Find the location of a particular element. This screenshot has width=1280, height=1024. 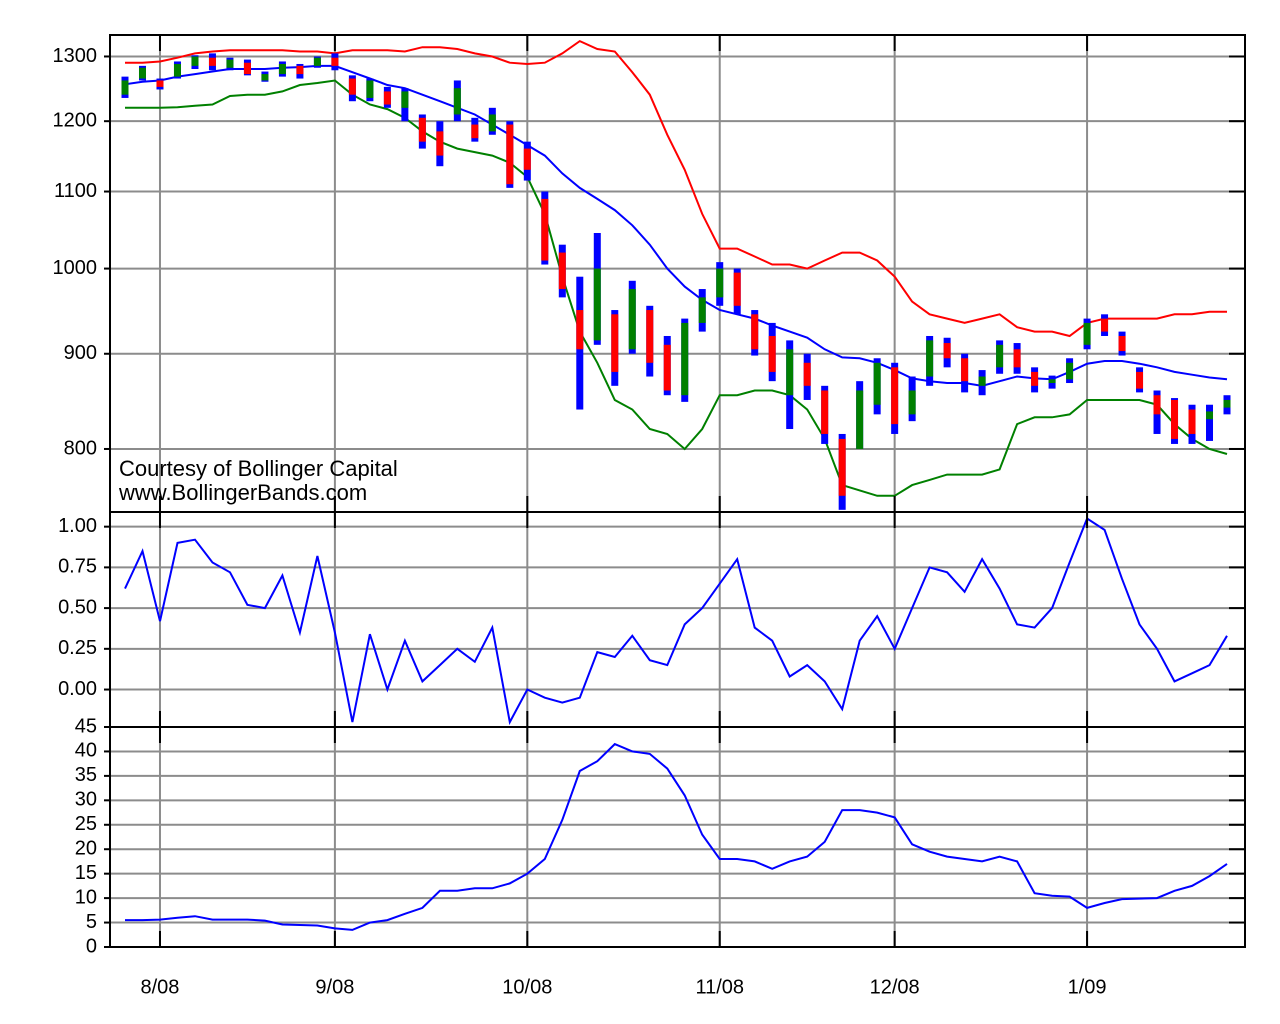

x-tick-label: 10/08 is located at coordinates (527, 987).